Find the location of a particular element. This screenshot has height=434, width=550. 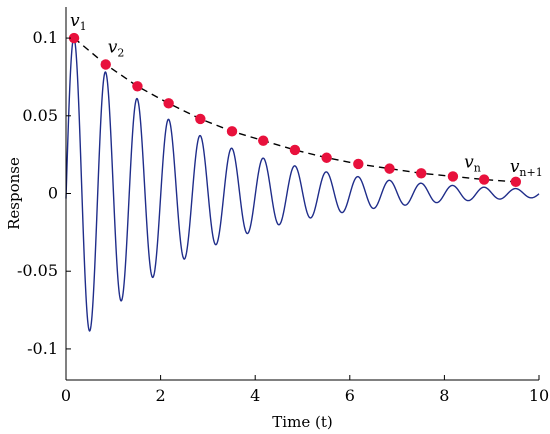

x-tick-label: 10 is located at coordinates (539, 395).